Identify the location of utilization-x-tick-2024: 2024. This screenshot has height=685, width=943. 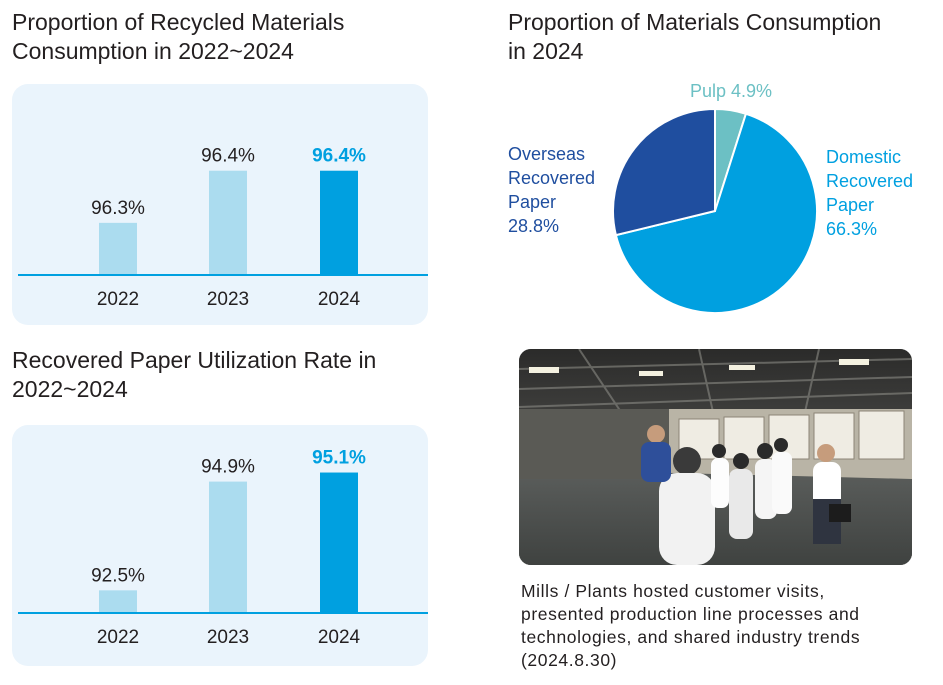
(339, 637).